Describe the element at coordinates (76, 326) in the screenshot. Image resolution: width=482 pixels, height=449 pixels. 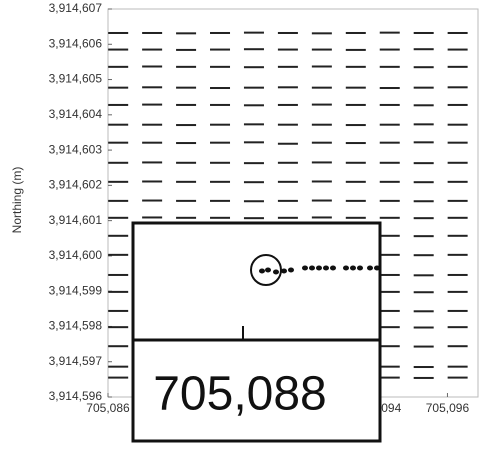
I see `y-tick-label: 3,914,598` at that location.